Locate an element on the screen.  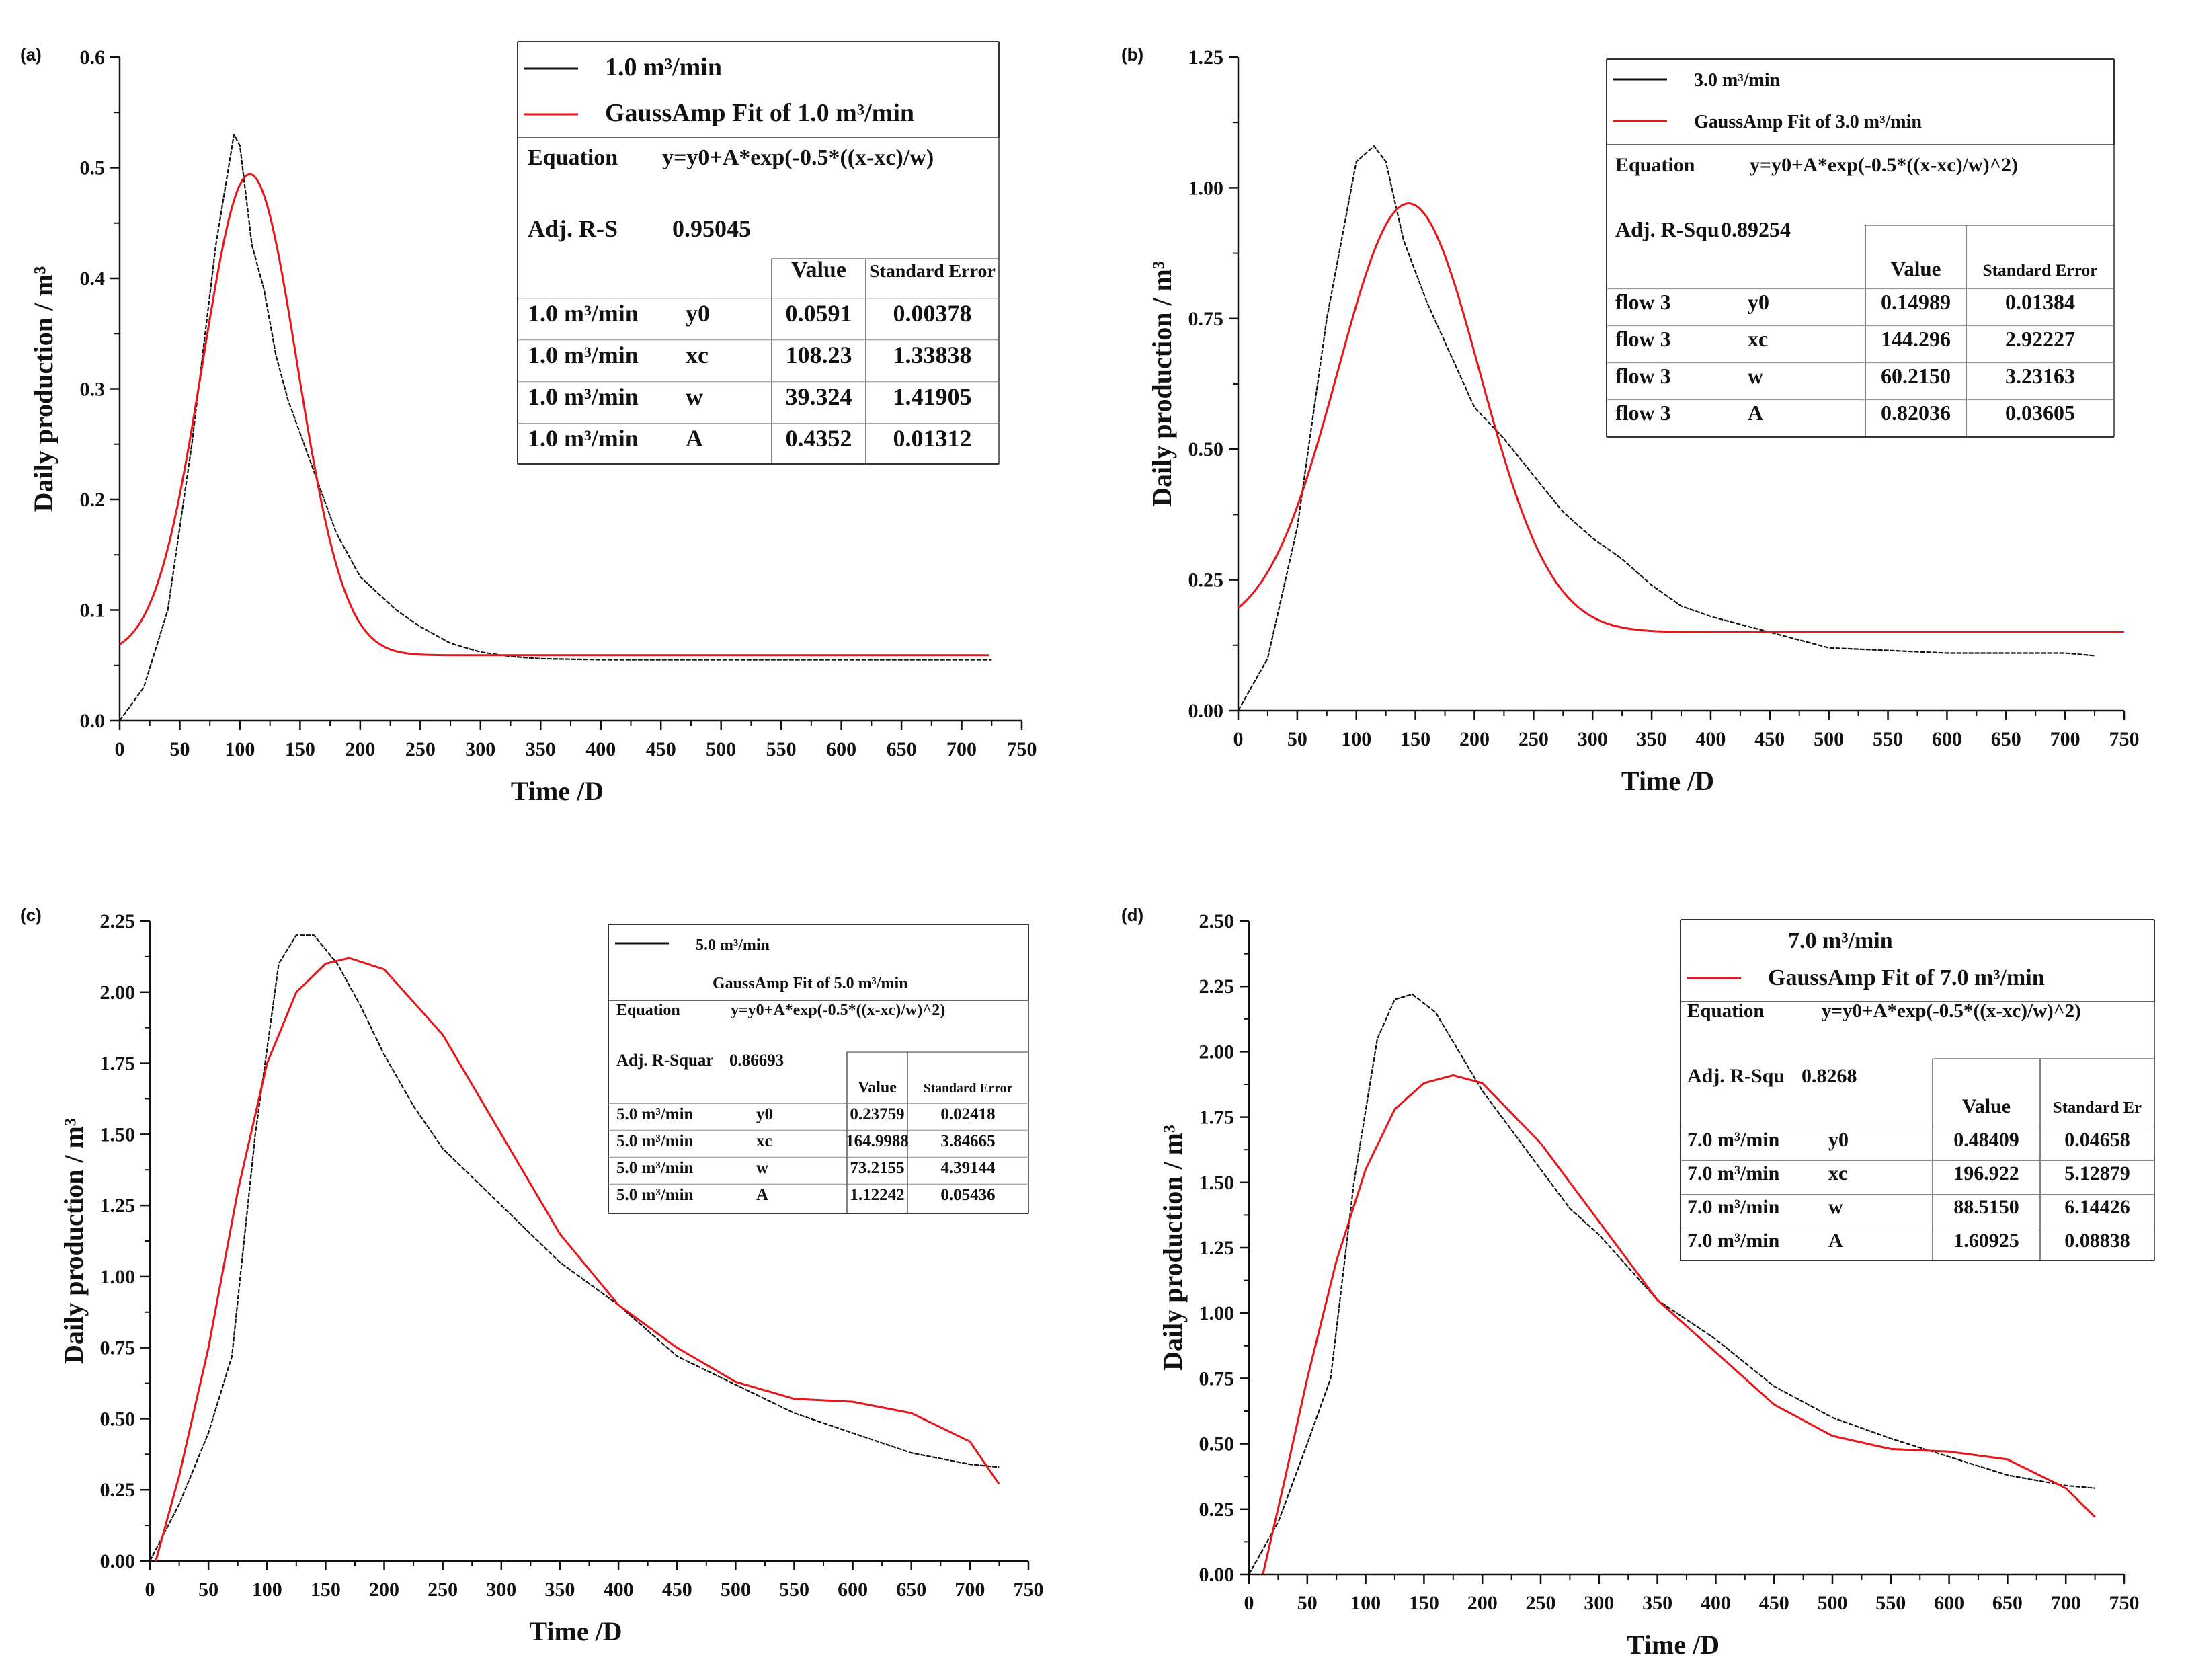
row-value: 164.9988 is located at coordinates (877, 1141).